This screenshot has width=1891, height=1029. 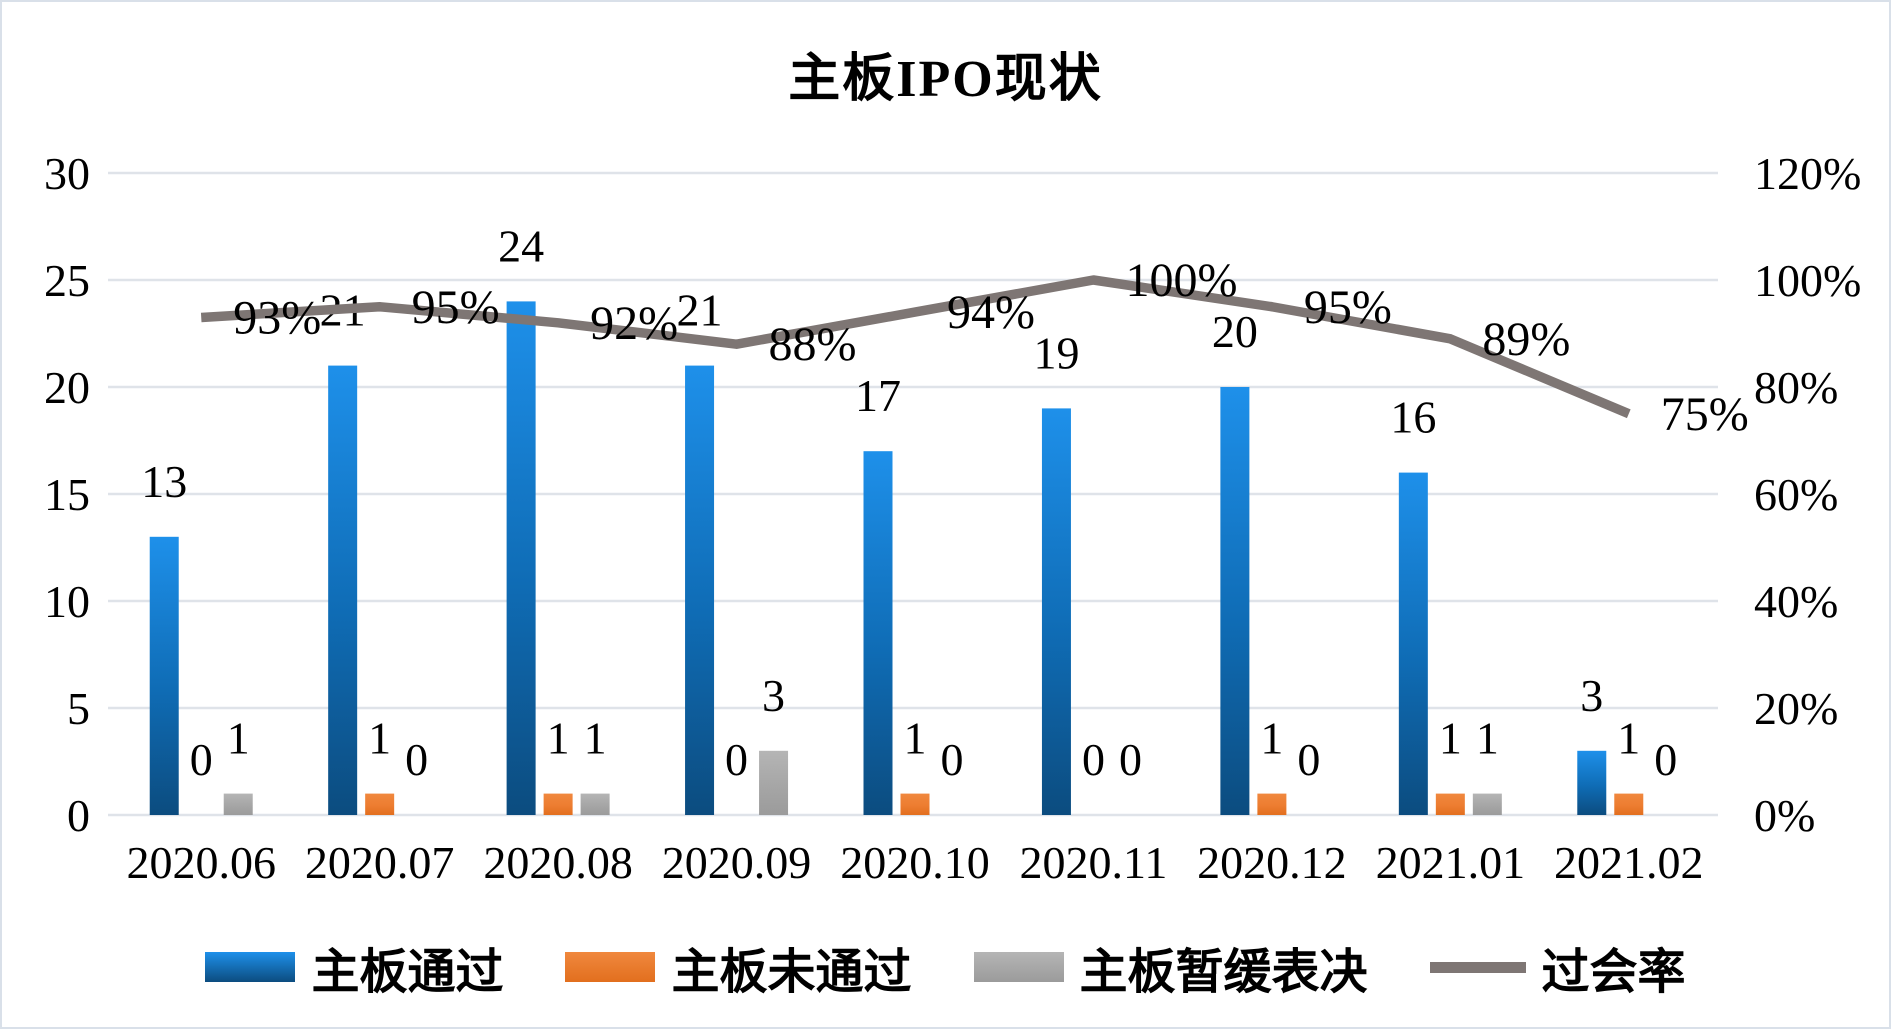 I want to click on axis-tick-left: 30, so click(x=67, y=173).